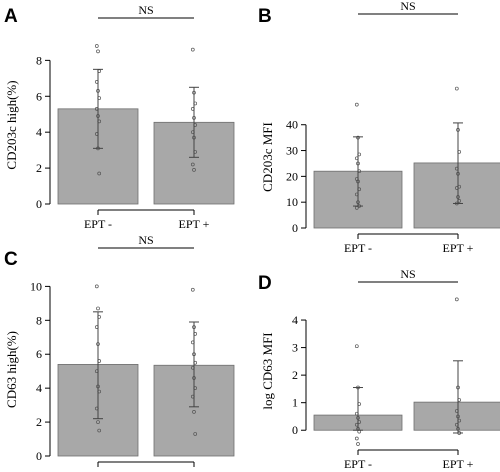 The height and width of the screenshot is (472, 500). What do you see at coordinates (11, 369) in the screenshot?
I see `y-axis-label: CD63 high(%)` at bounding box center [11, 369].